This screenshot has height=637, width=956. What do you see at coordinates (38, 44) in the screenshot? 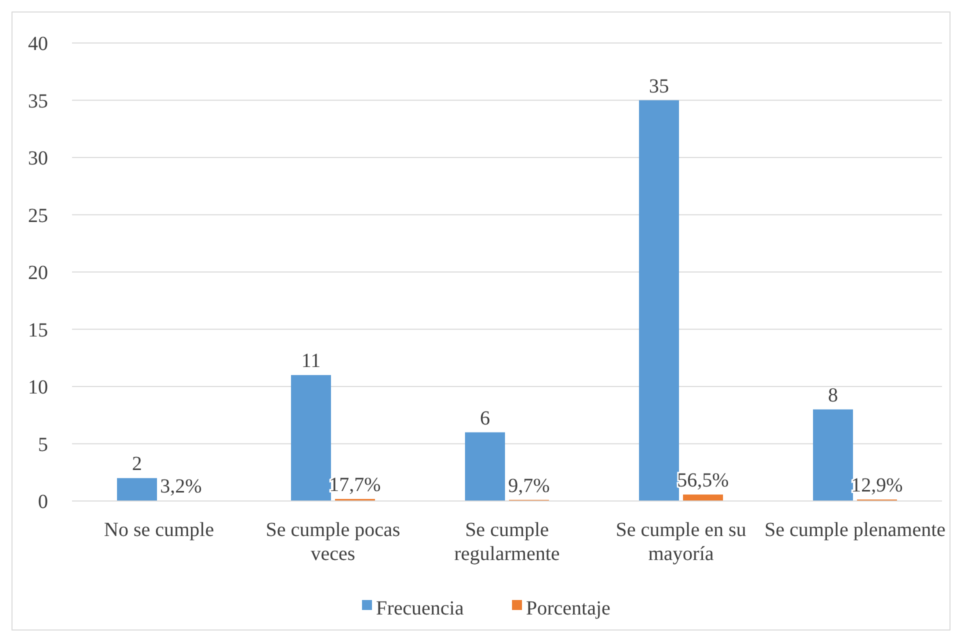
I see `y-tick-label: 40` at bounding box center [38, 44].